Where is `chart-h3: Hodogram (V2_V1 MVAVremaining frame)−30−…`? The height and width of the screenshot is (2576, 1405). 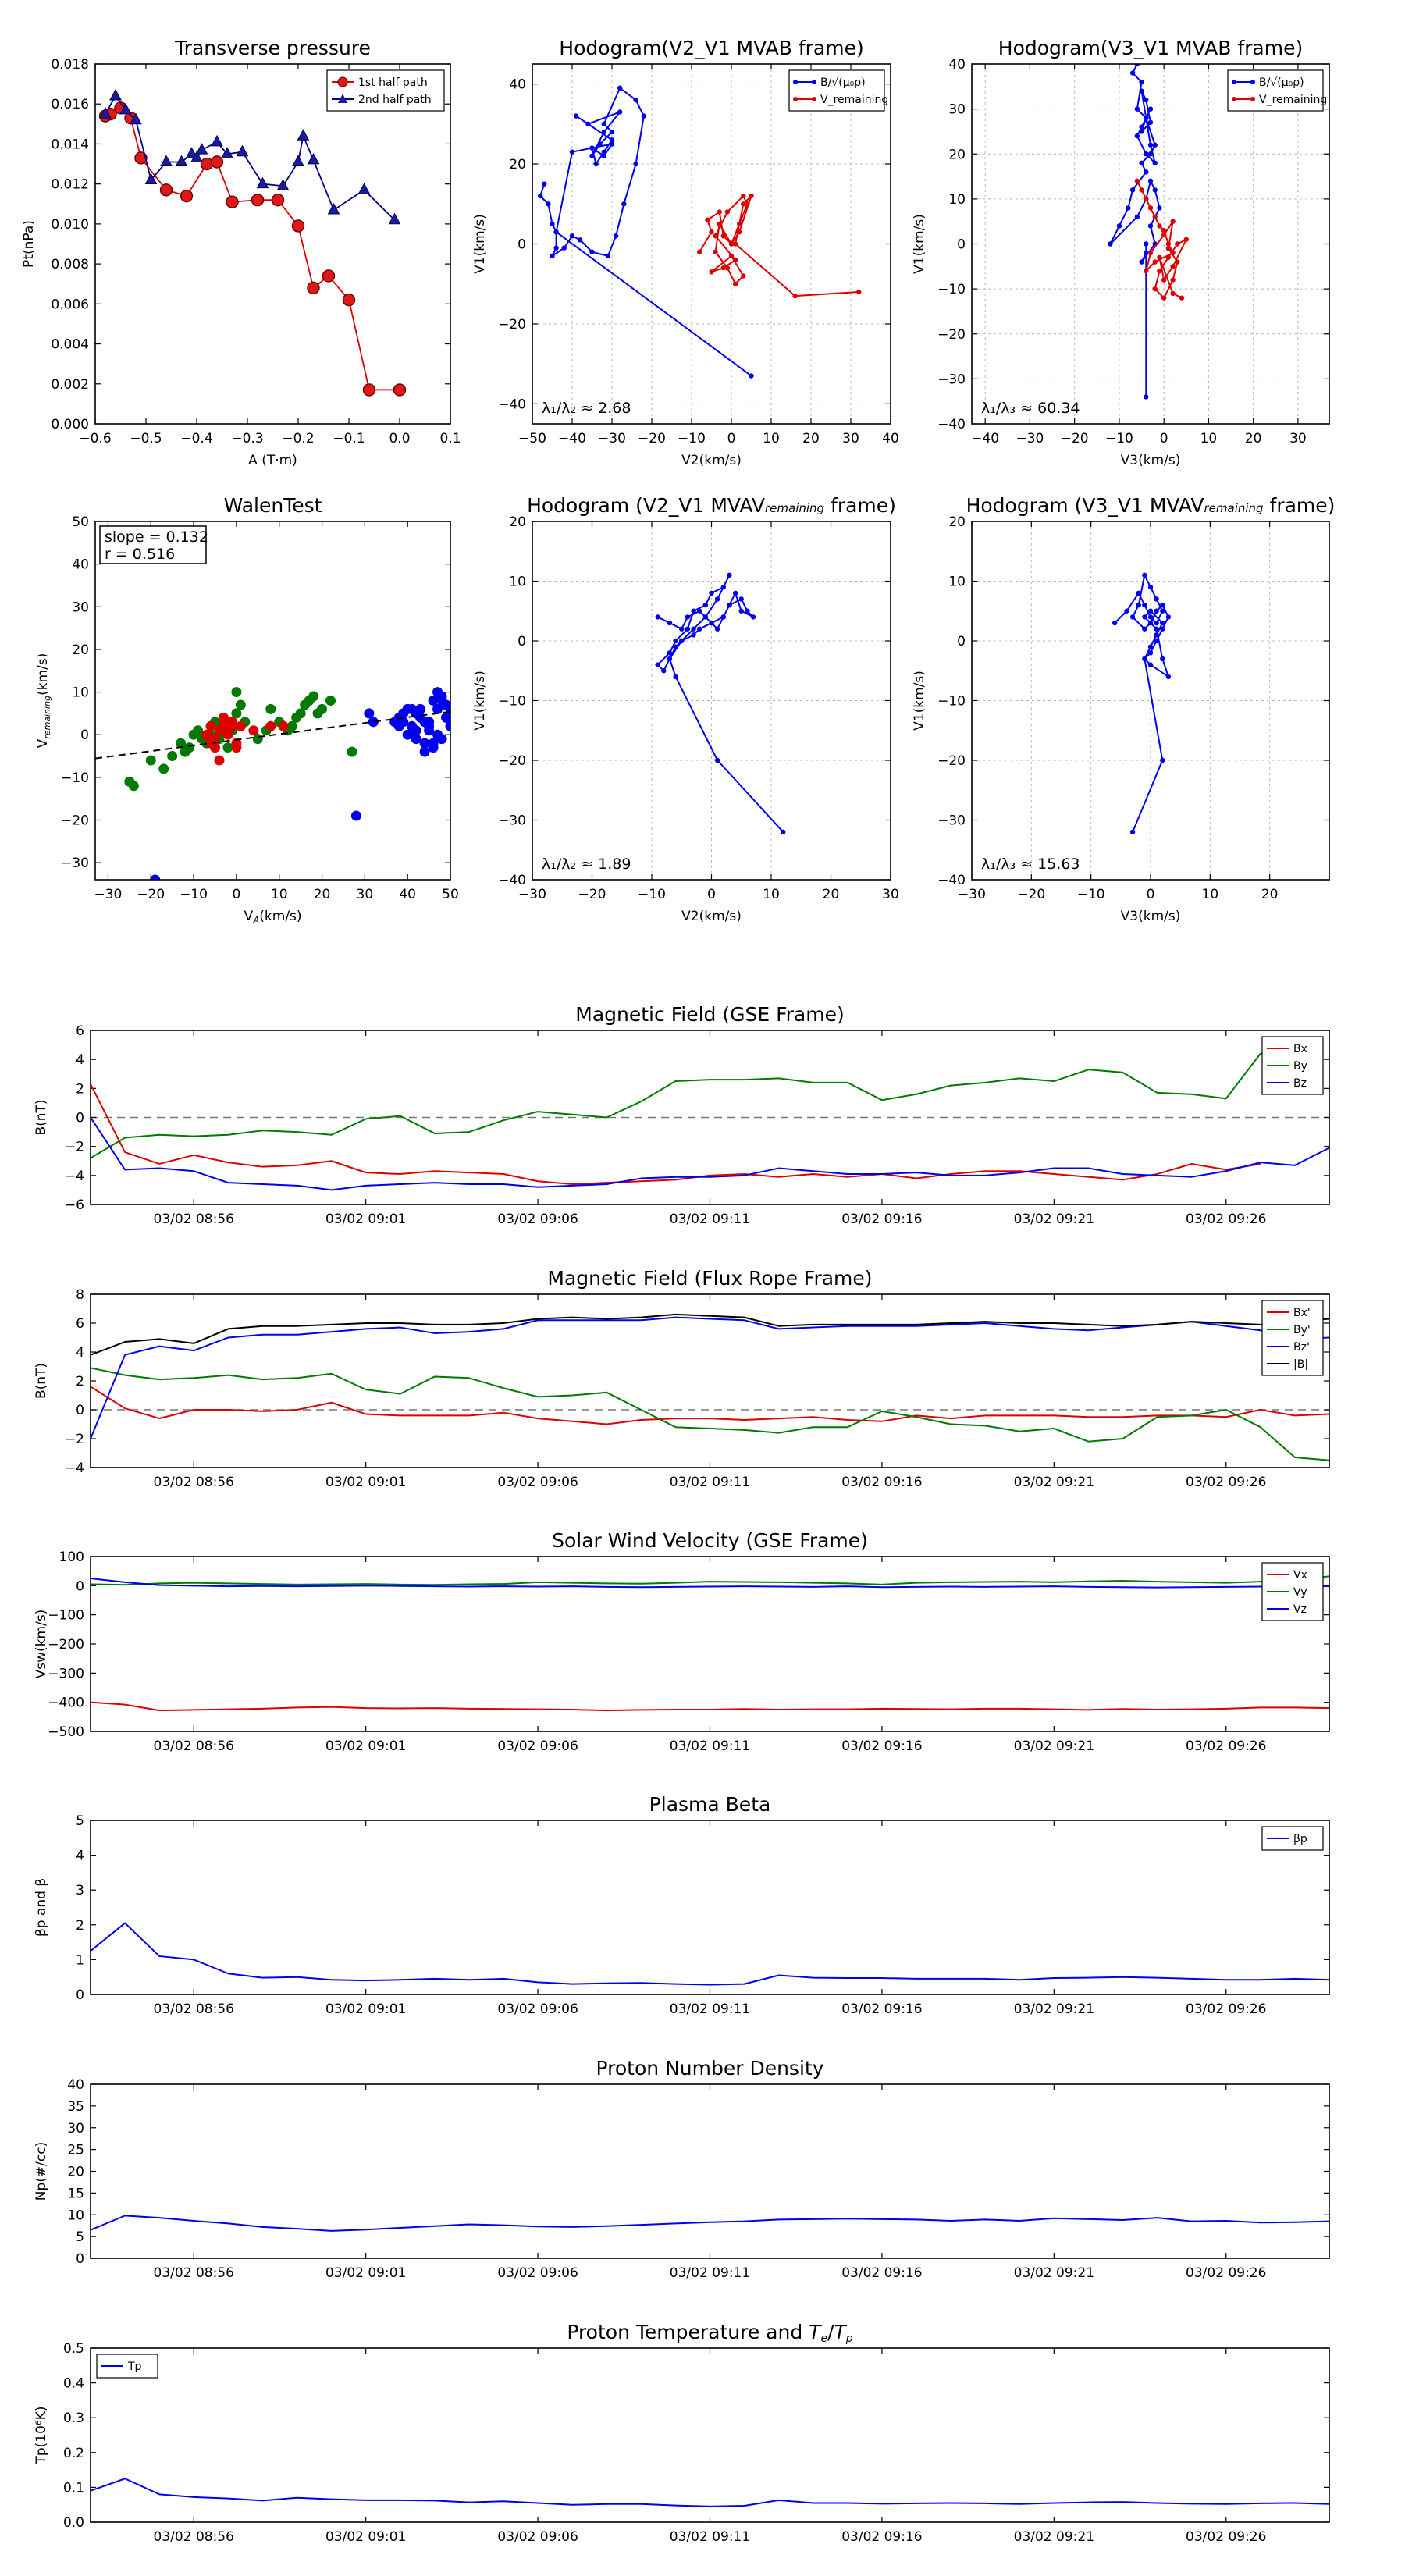
chart-h3: Hodogram (V2_V1 MVAVremaining frame)−30−… is located at coordinates (685, 709).